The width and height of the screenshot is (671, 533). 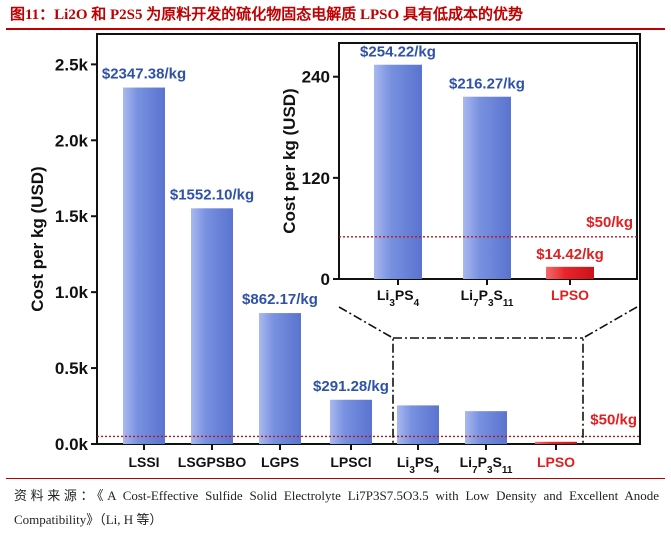 I want to click on y-tick-label: 1.0k, so click(x=72, y=292).